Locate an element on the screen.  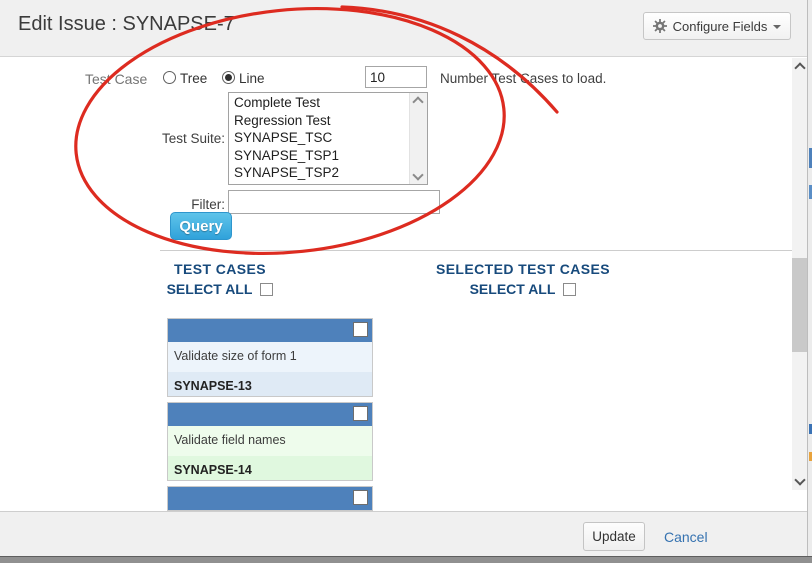
update-button: Update is located at coordinates (614, 536).